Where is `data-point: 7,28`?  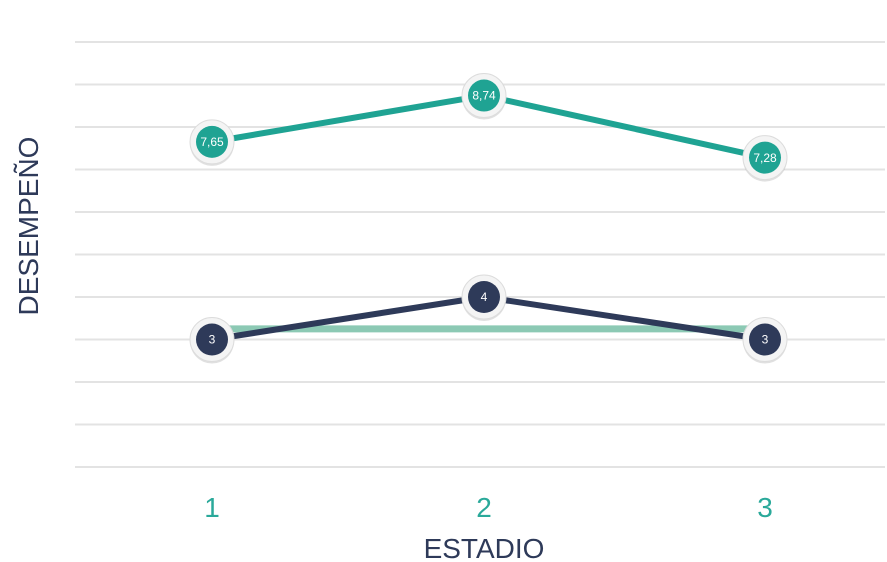 data-point: 7,28 is located at coordinates (765, 158).